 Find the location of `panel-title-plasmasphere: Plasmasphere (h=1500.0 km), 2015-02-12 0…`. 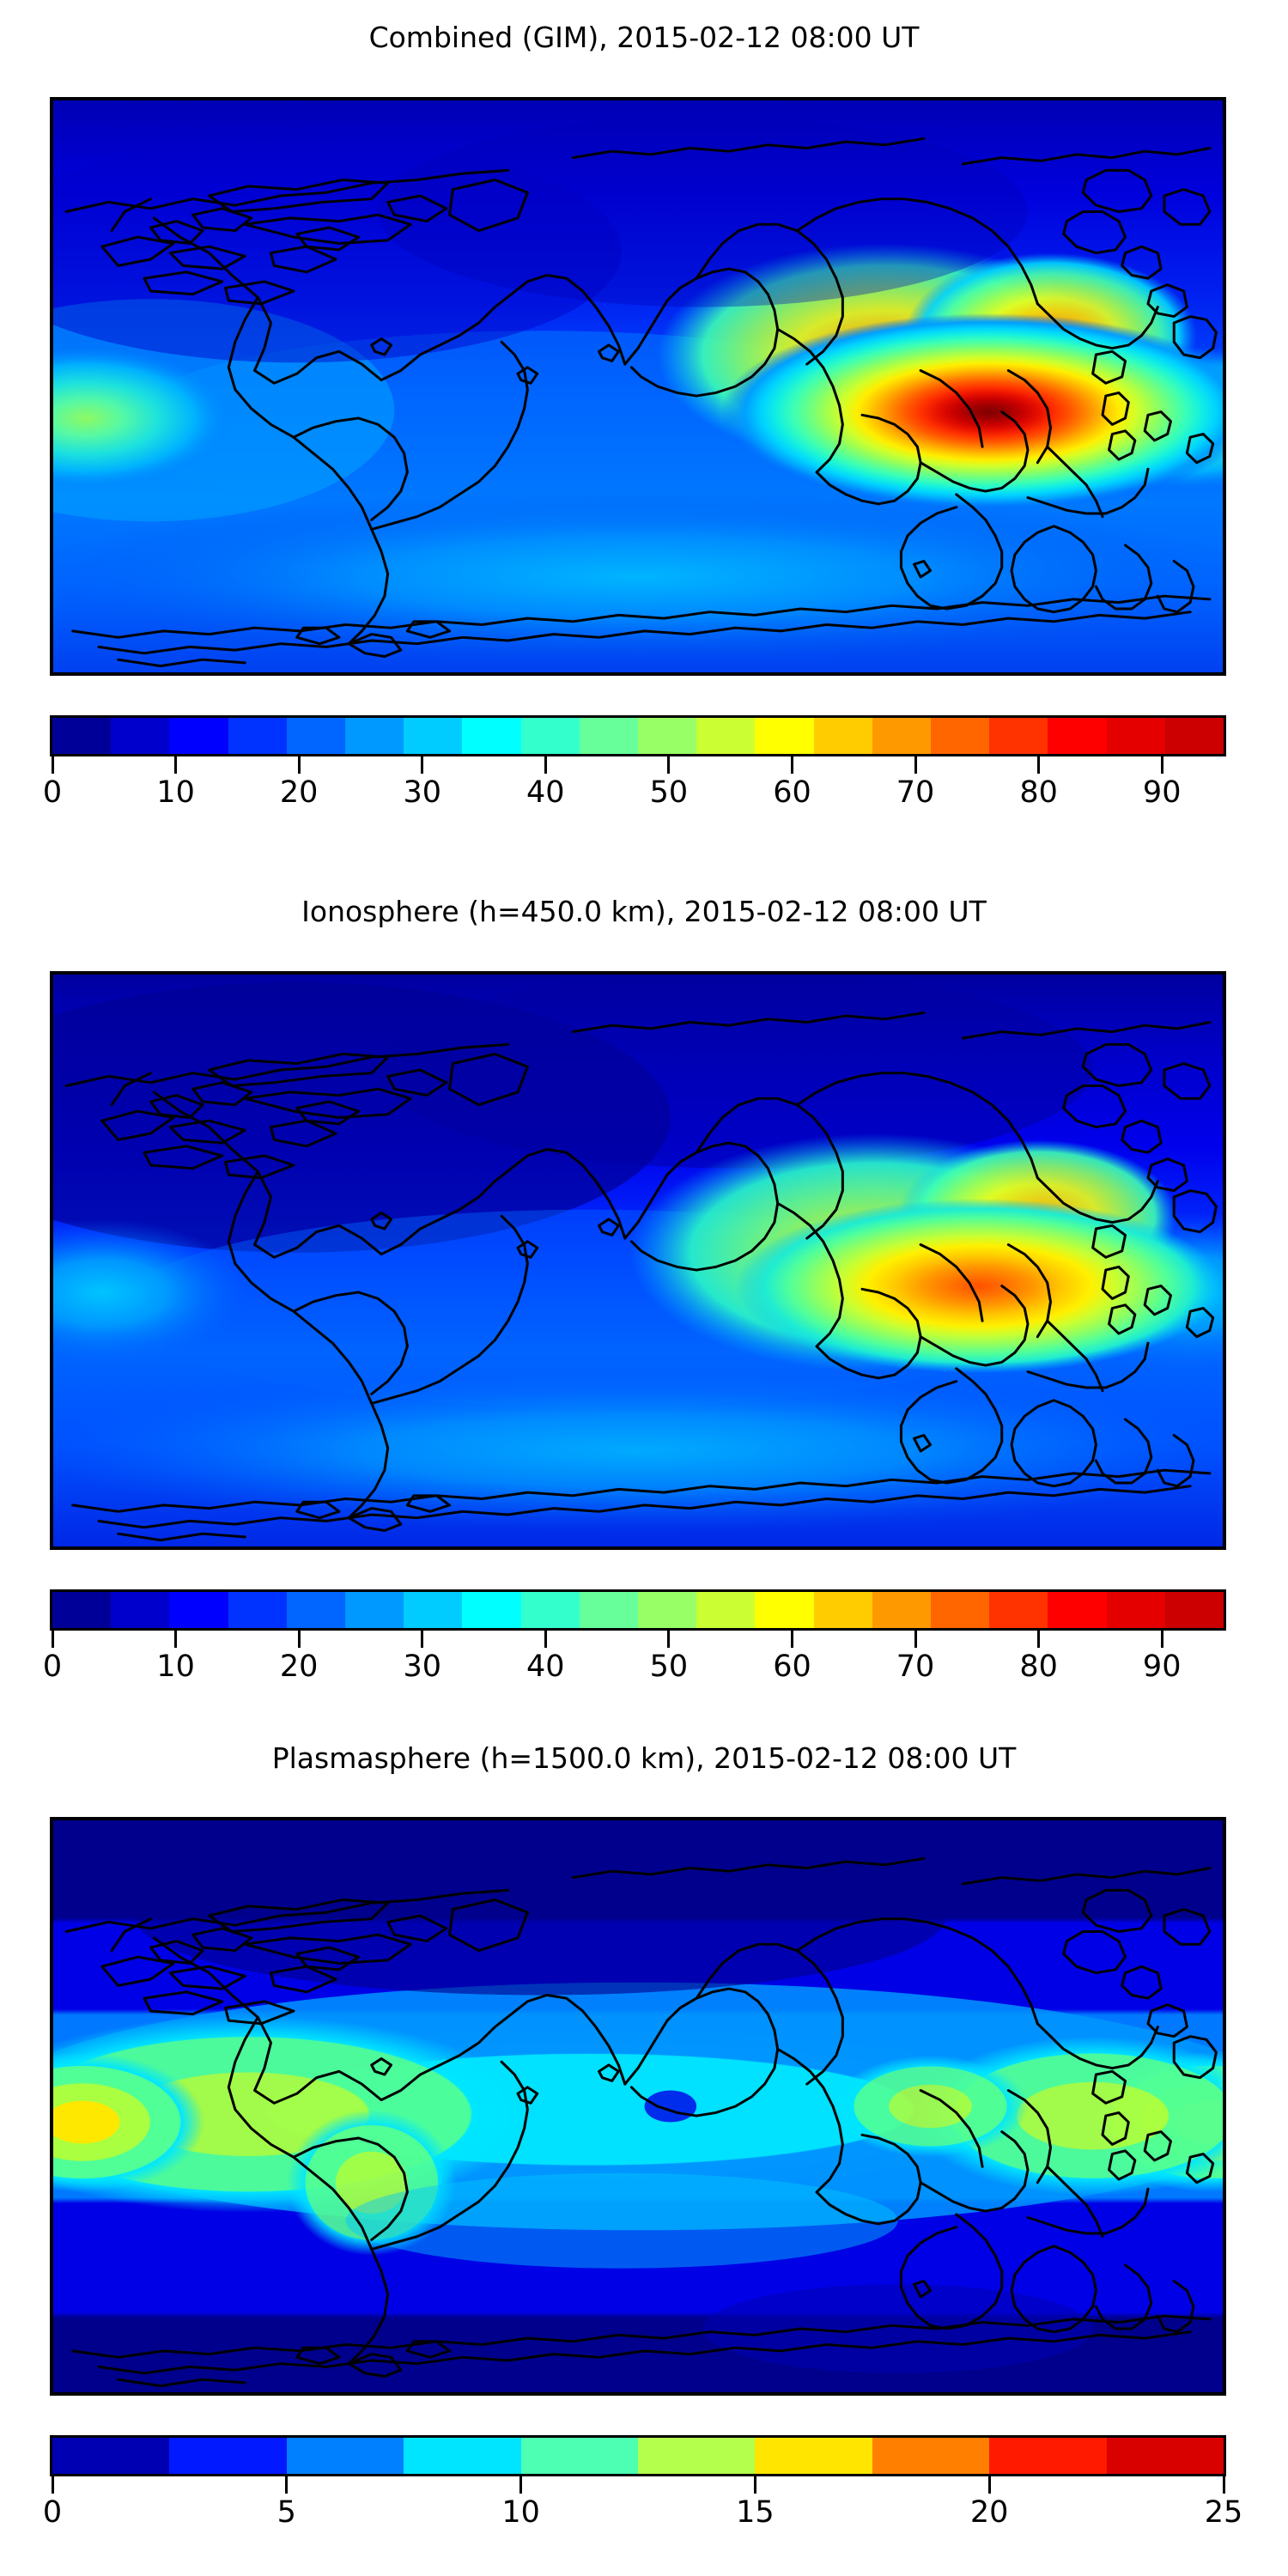

panel-title-plasmasphere: Plasmasphere (h=1500.0 km), 2015-02-12 0… is located at coordinates (644, 1758).